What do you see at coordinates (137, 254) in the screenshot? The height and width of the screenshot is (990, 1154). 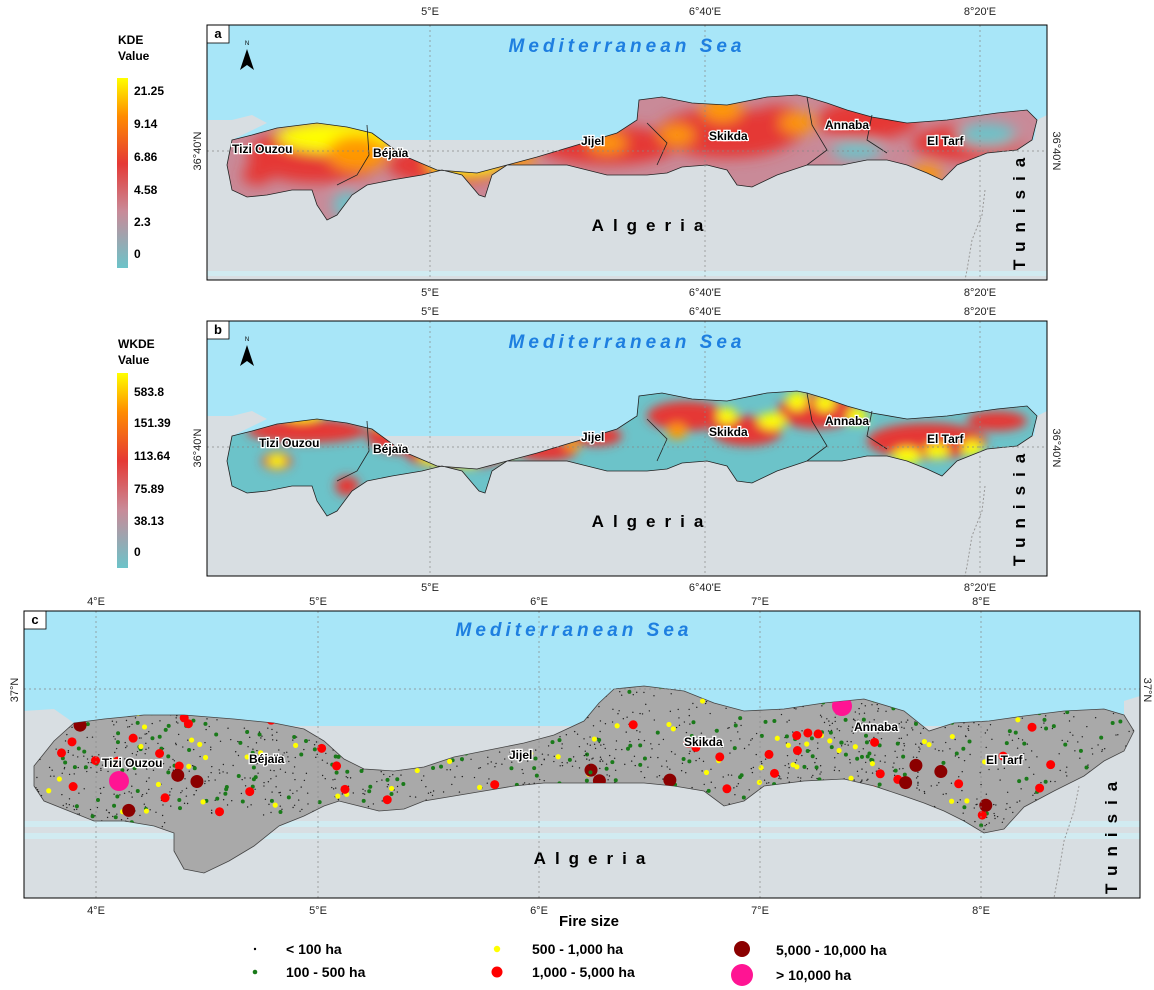 I see `kde-legend-value: 0` at bounding box center [137, 254].